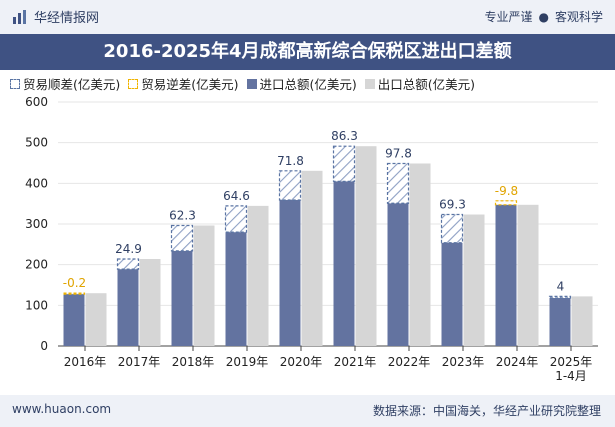 The image size is (615, 427). Describe the element at coordinates (36, 102) in the screenshot. I see `y-tick-label: 600` at that location.